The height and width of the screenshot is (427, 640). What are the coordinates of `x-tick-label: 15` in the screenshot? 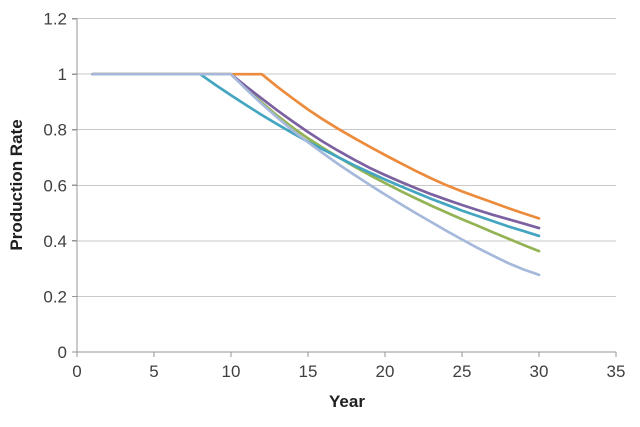 It's located at (308, 371).